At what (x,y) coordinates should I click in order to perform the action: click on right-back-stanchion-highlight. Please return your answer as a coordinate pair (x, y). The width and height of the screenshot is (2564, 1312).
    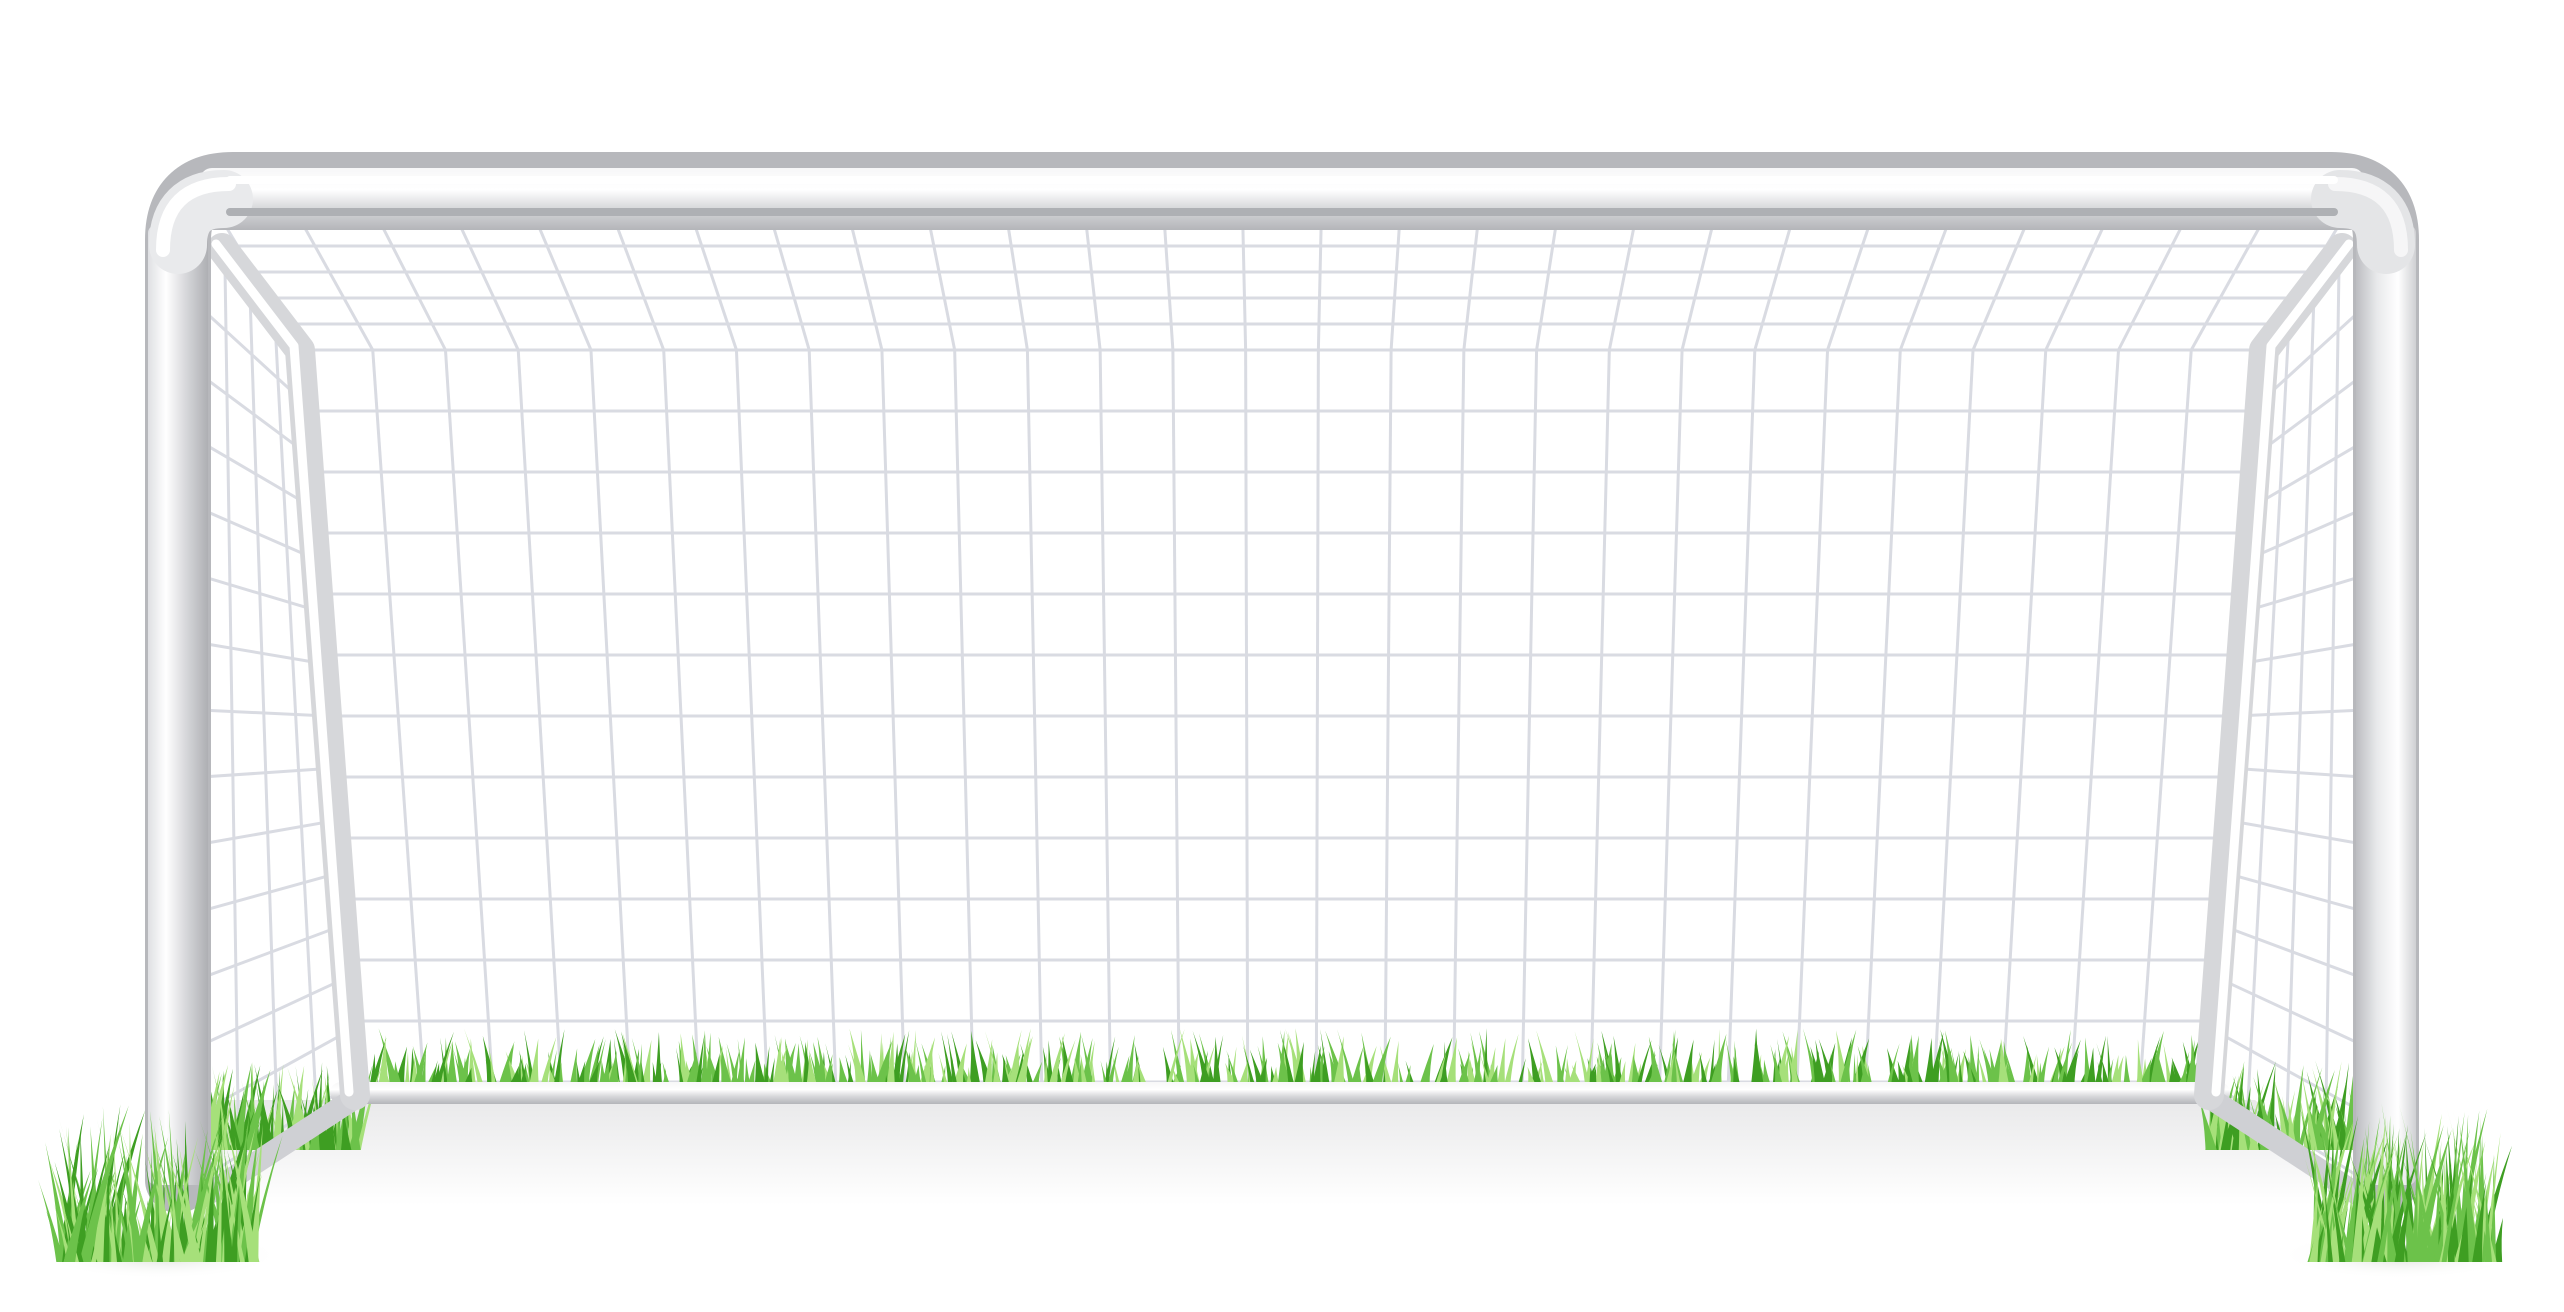
    Looking at the image, I should click on (2282, 668).